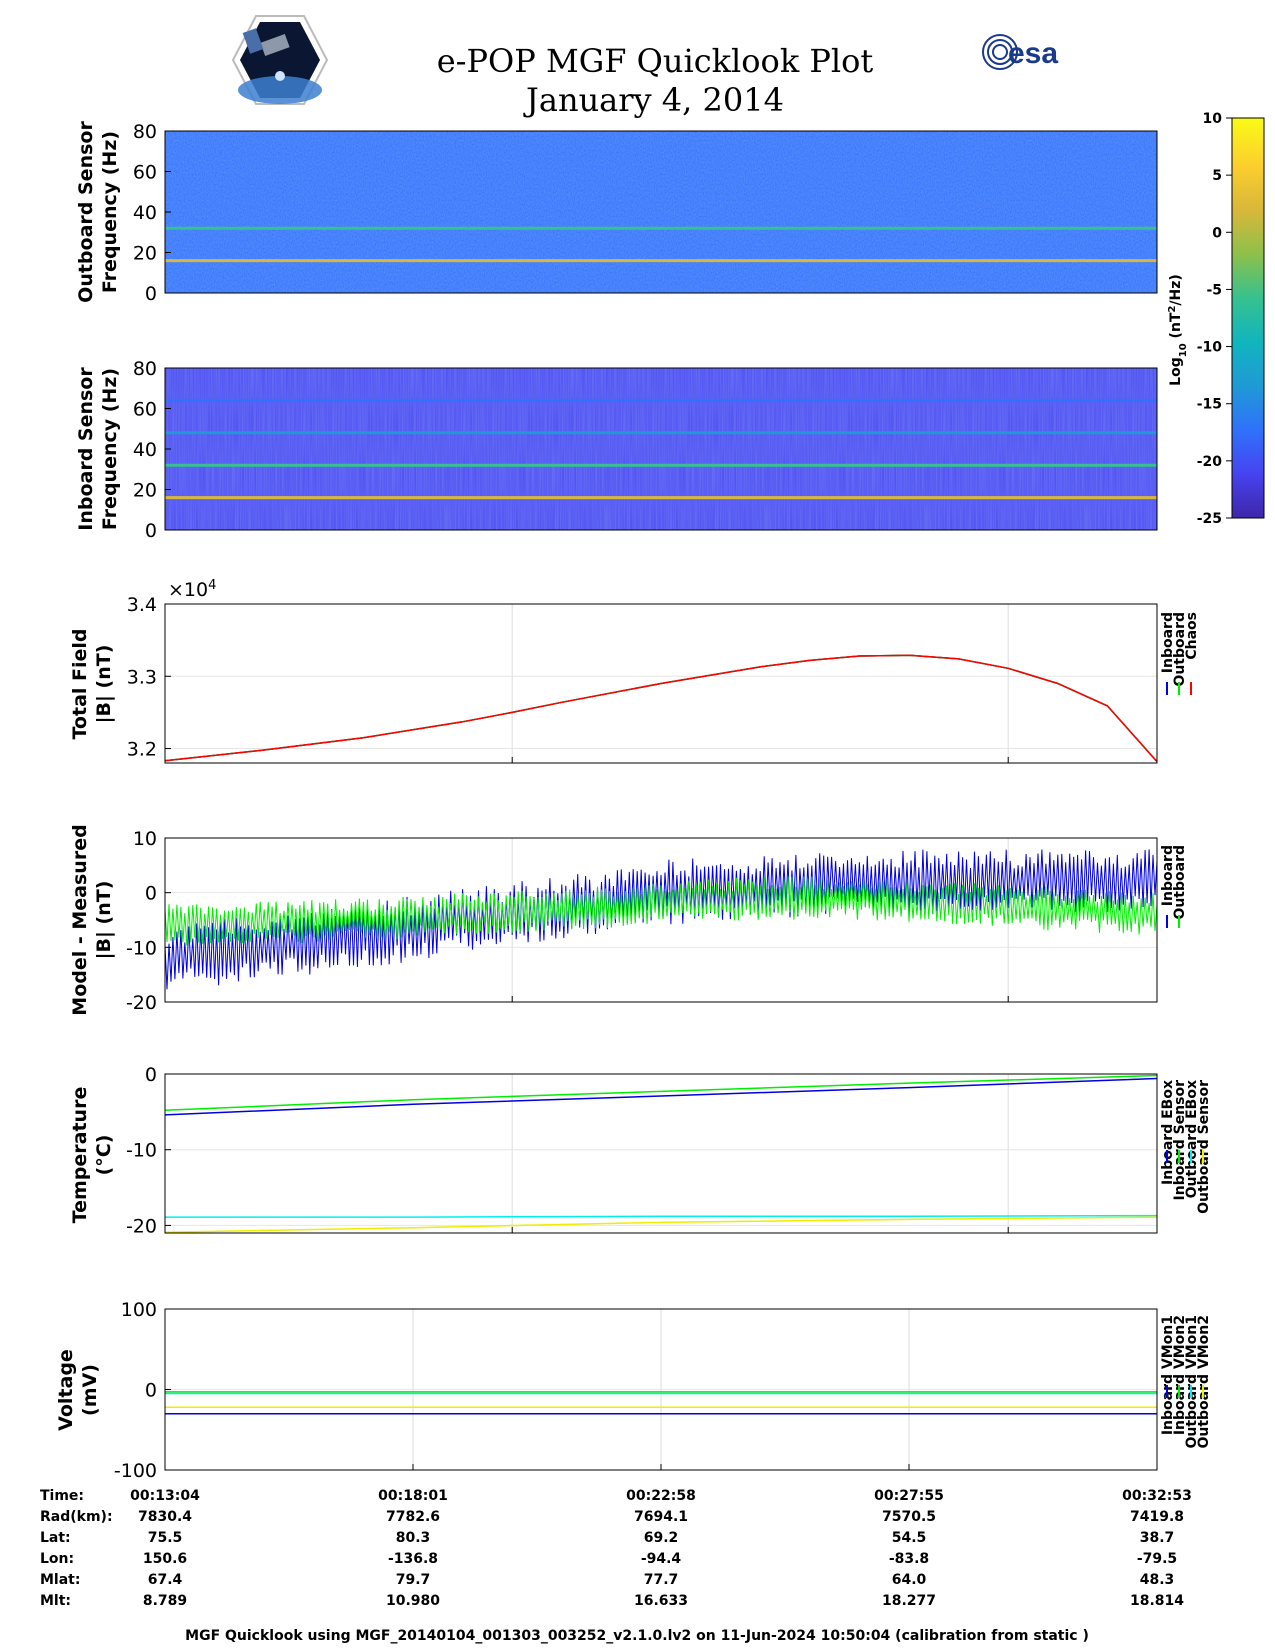 This screenshot has height=1650, width=1275. What do you see at coordinates (148, 921) in the screenshot?
I see `model-measured-yticks: 10 0 -10 -20` at bounding box center [148, 921].